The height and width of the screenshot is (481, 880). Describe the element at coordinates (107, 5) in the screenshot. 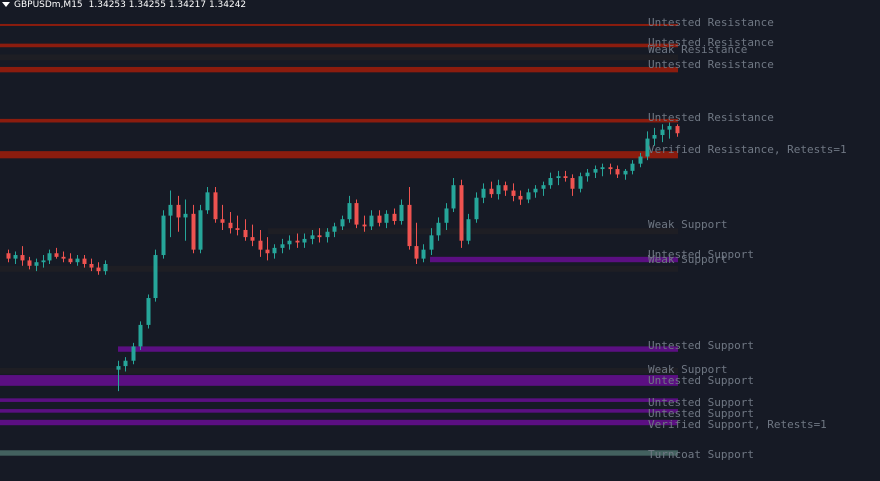

I see `open-price: 1.34253` at that location.